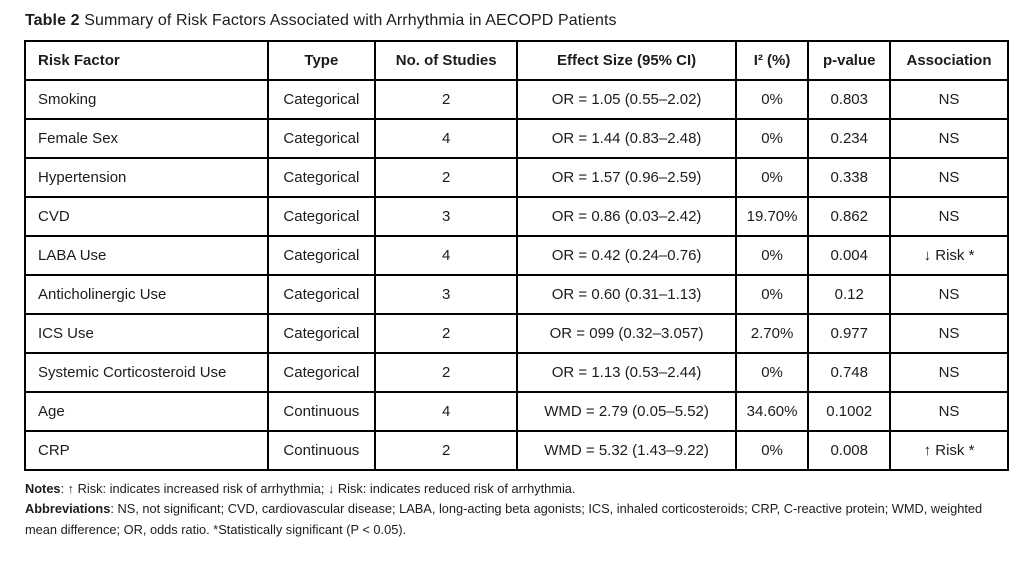 This screenshot has width=1024, height=578. What do you see at coordinates (626, 60) in the screenshot?
I see `column-header: Effect Size (95% CI)` at bounding box center [626, 60].